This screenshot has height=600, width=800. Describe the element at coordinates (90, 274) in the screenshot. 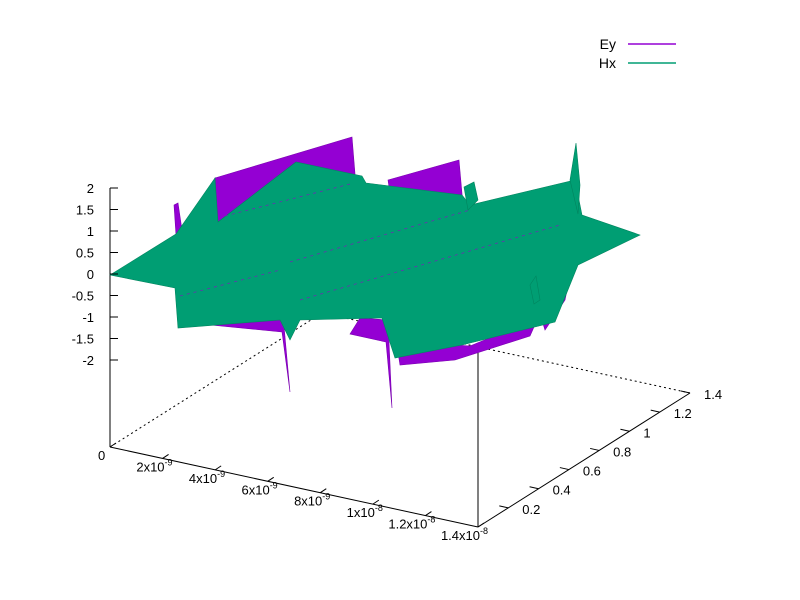

I see `z-tick-label: 0` at that location.